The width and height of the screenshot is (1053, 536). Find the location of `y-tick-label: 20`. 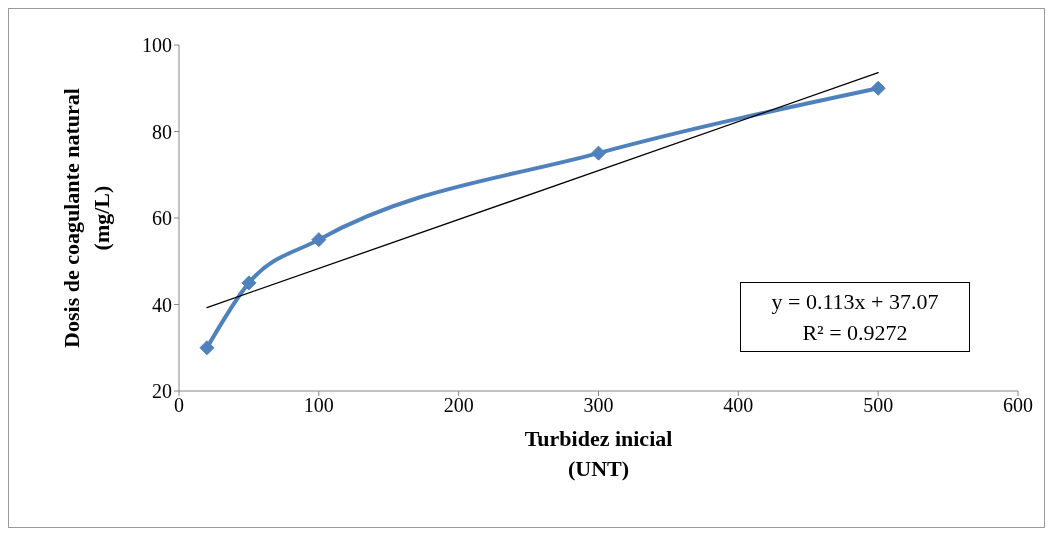

y-tick-label: 20 is located at coordinates (162, 391).